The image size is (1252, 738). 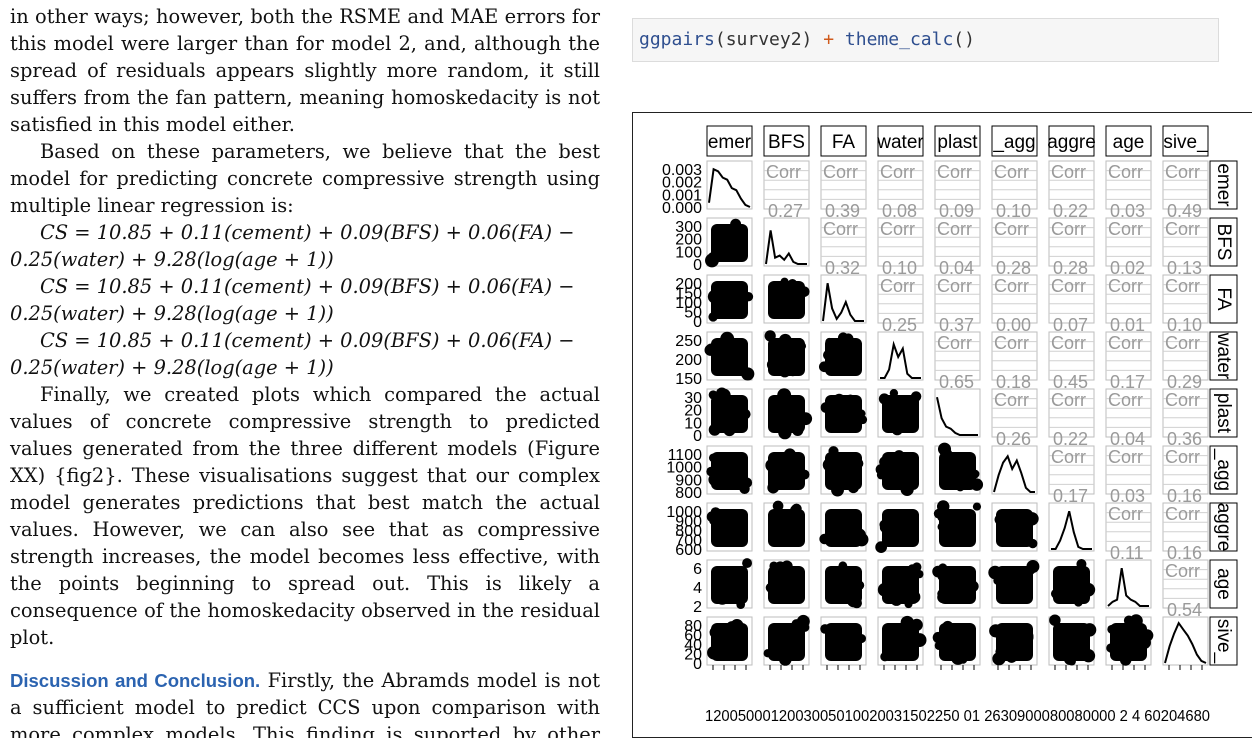 I want to click on y-tick-label: 250, so click(x=688, y=341).